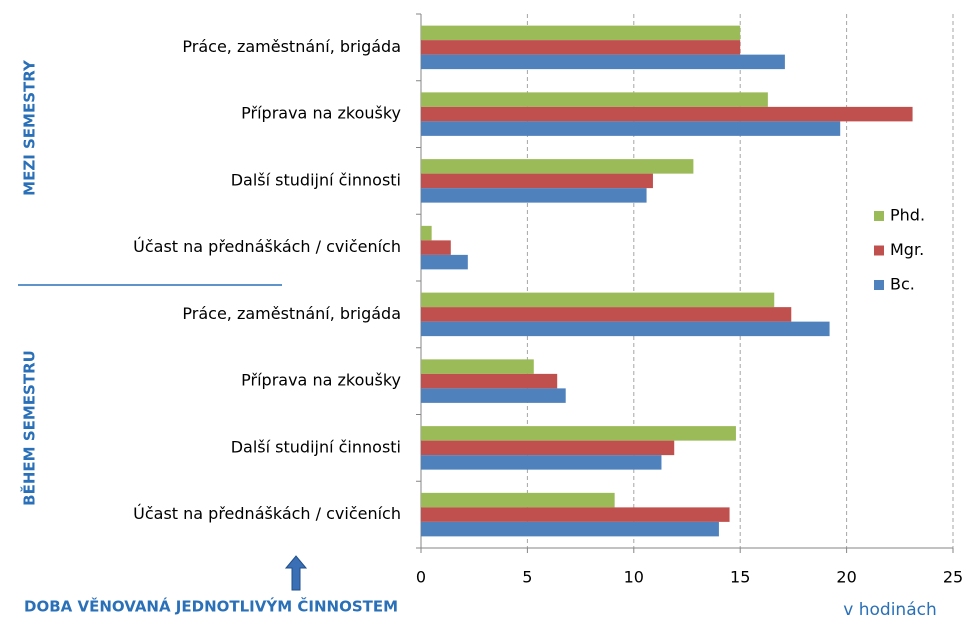 The height and width of the screenshot is (631, 977). What do you see at coordinates (211, 606) in the screenshot?
I see `footnote: DOBA VĚNOVANÁ JEDNOTLIVÝM ČINNOSTEM` at bounding box center [211, 606].